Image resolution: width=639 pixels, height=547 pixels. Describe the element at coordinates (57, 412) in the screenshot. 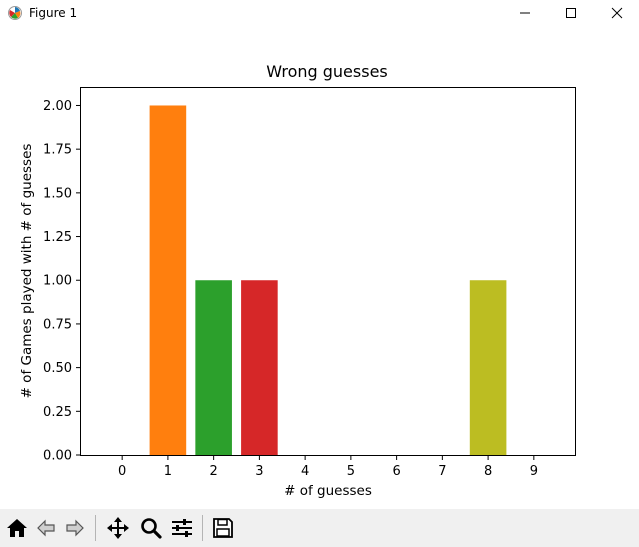

I see `y-tick-label: 0.25` at that location.